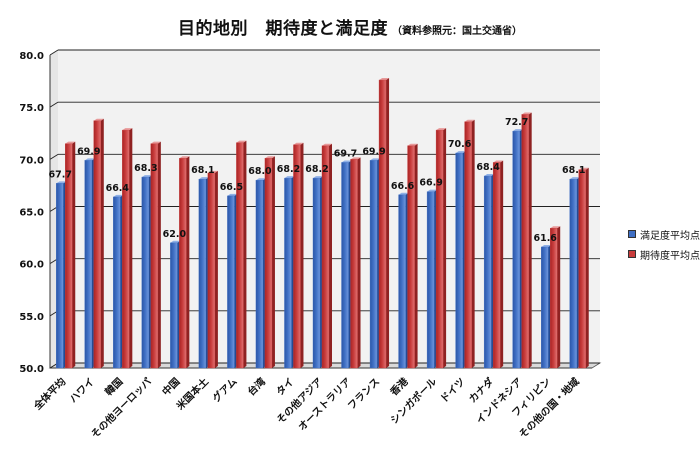  Describe the element at coordinates (82, 391) in the screenshot. I see `x-tick-label: ハワイ` at that location.